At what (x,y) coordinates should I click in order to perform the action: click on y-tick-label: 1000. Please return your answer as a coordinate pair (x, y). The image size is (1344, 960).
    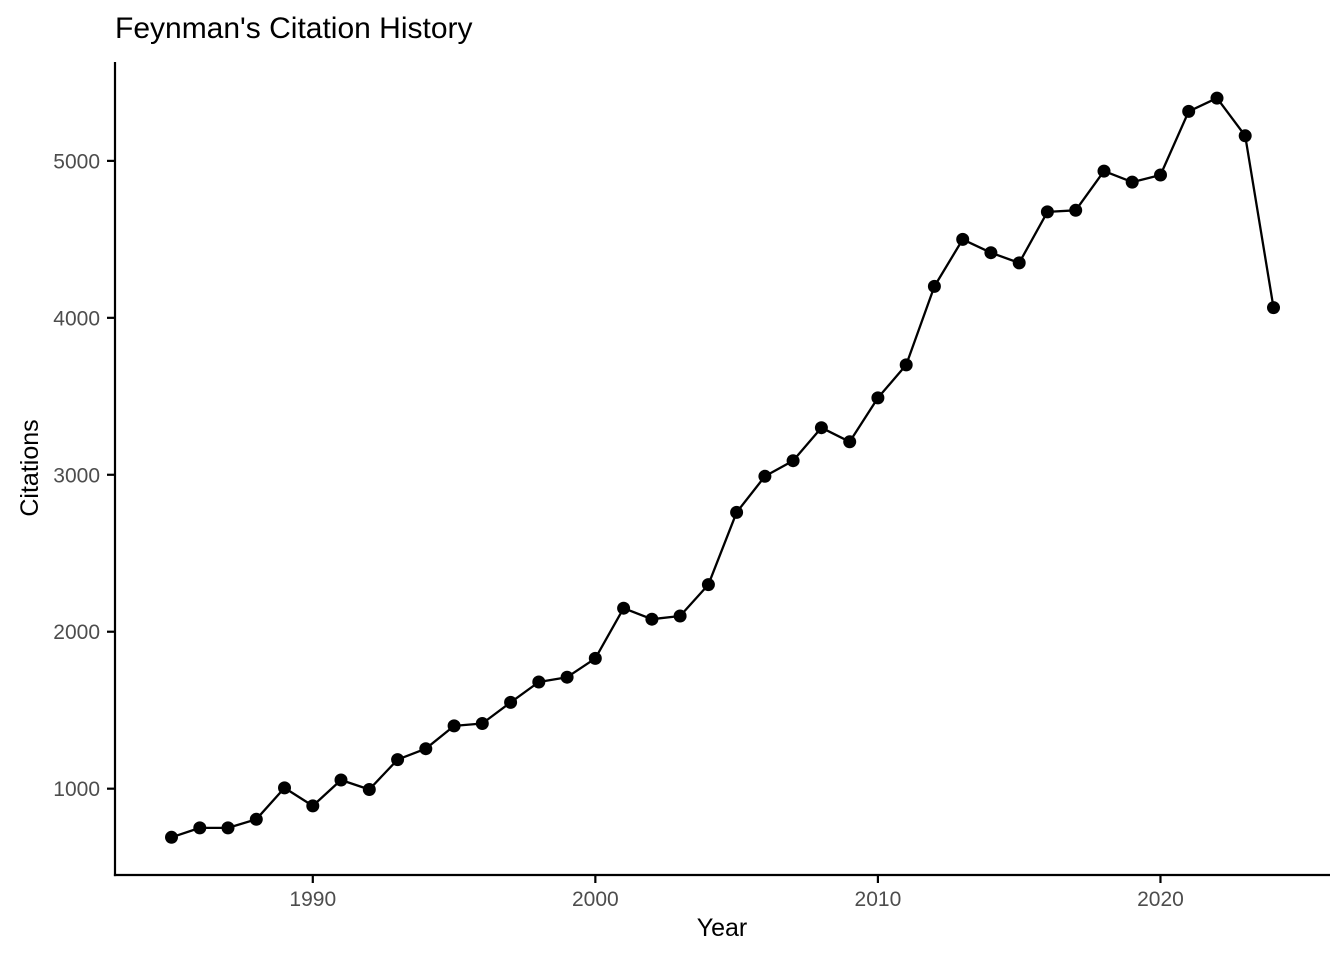
    Looking at the image, I should click on (76, 789).